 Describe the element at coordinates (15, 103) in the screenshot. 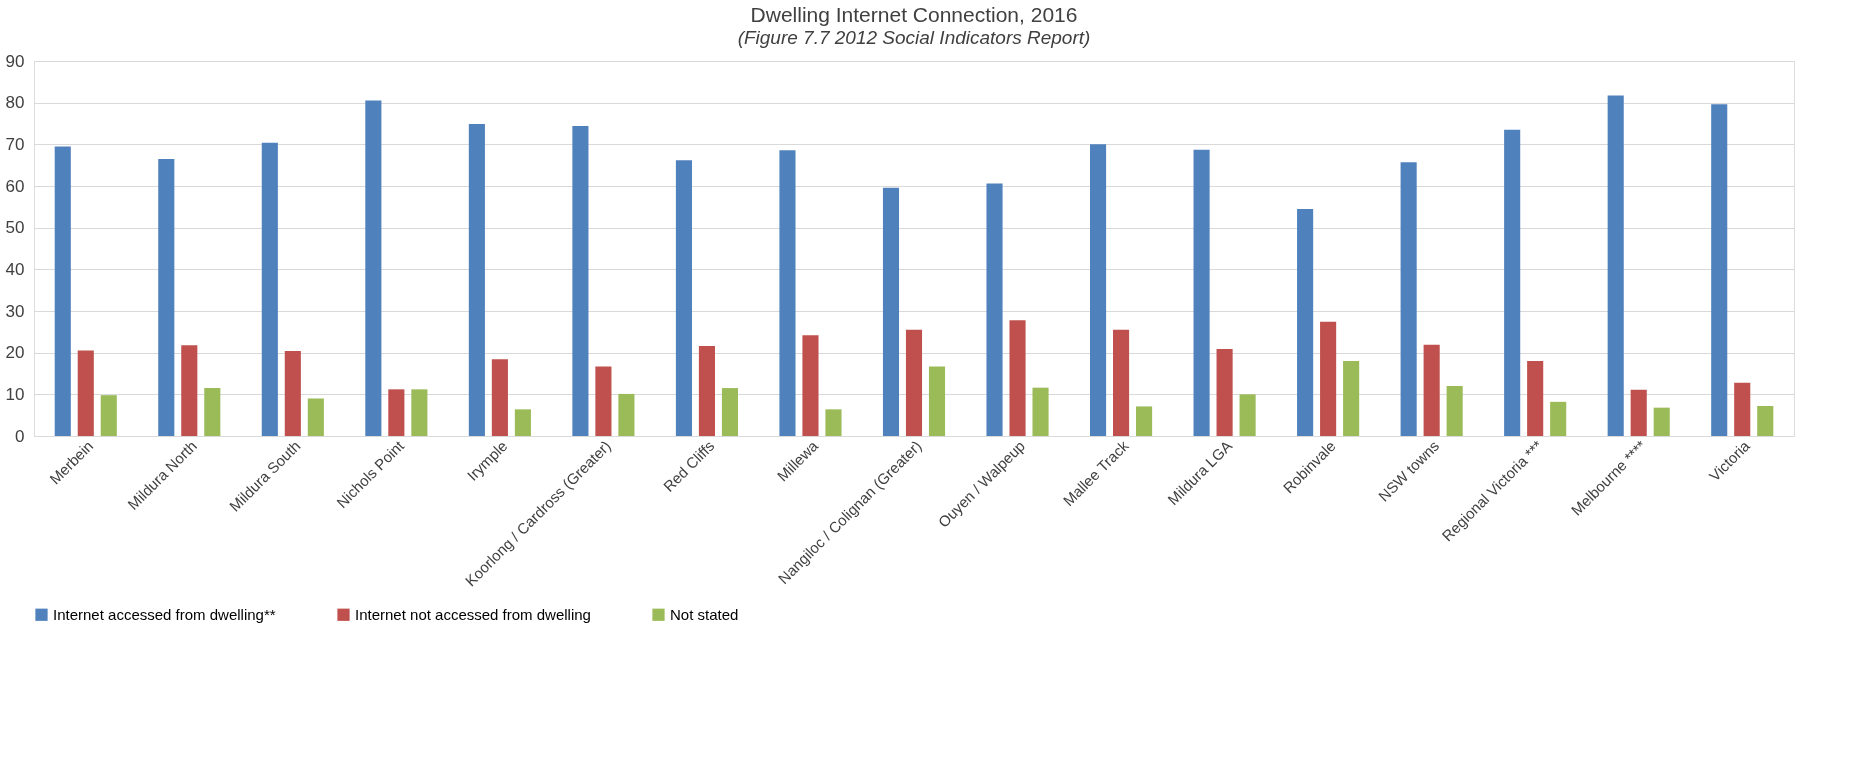

I see `y-tick-label: 80` at that location.